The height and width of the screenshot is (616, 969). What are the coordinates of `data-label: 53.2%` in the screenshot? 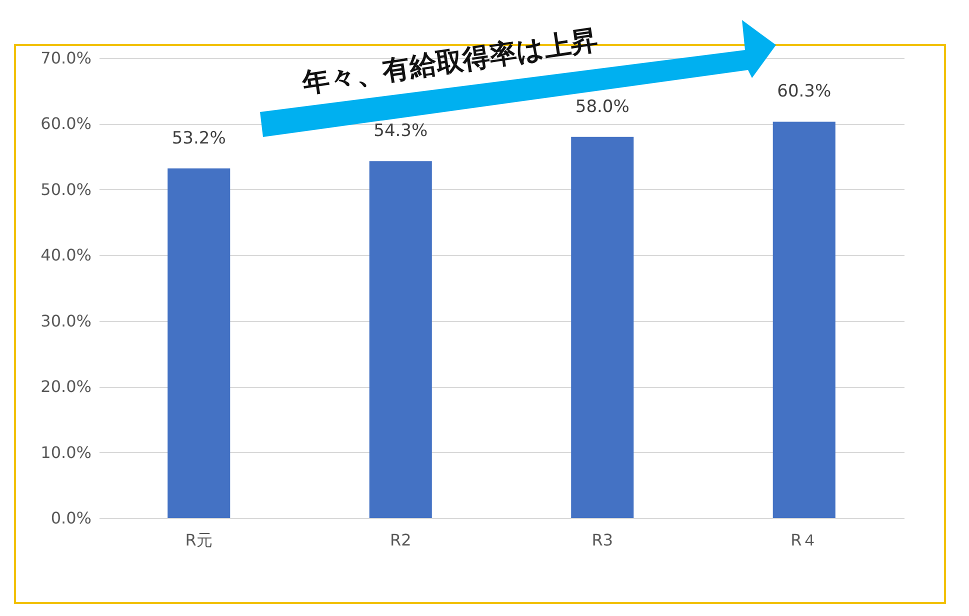 It's located at (199, 138).